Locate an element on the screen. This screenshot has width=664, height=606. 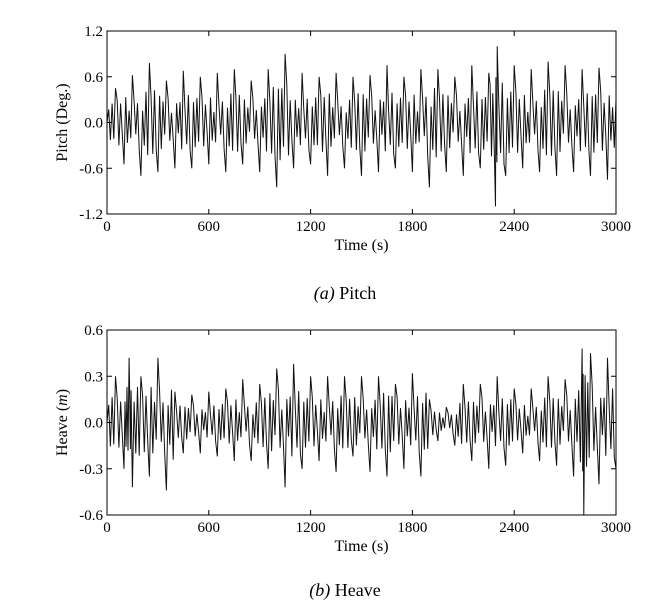
pitch-y-tick-label: -1.2 is located at coordinates (91, 215).